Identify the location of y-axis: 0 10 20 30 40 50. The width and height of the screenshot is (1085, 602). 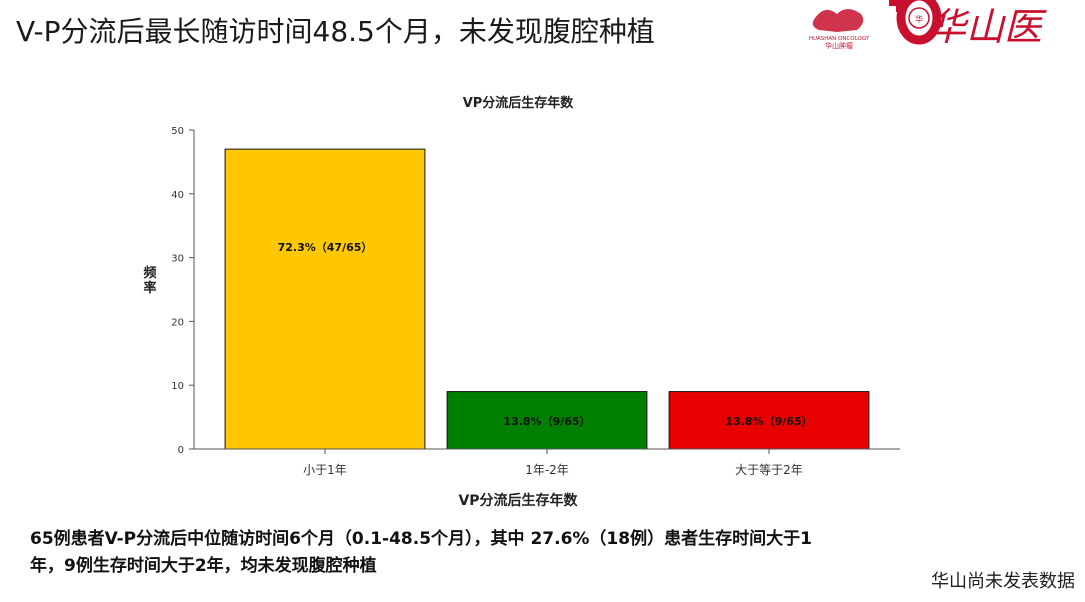
(183, 291).